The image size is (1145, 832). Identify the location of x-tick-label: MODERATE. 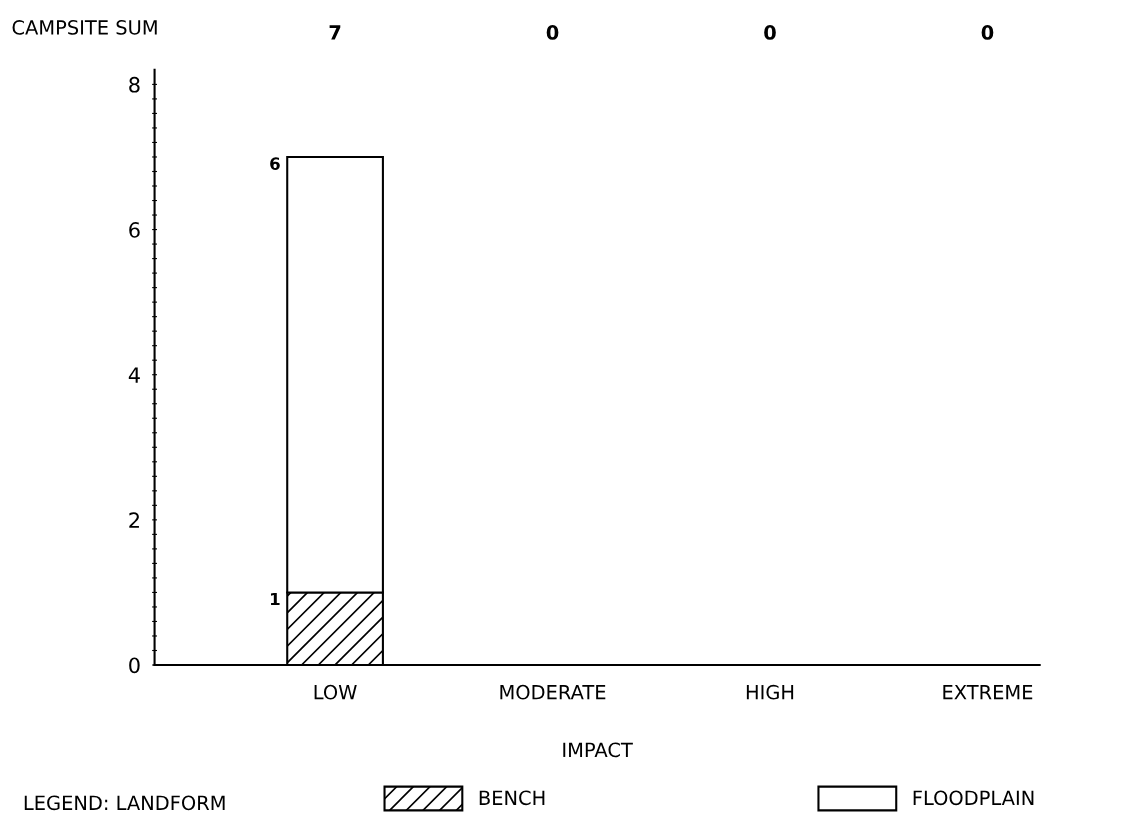
(553, 692).